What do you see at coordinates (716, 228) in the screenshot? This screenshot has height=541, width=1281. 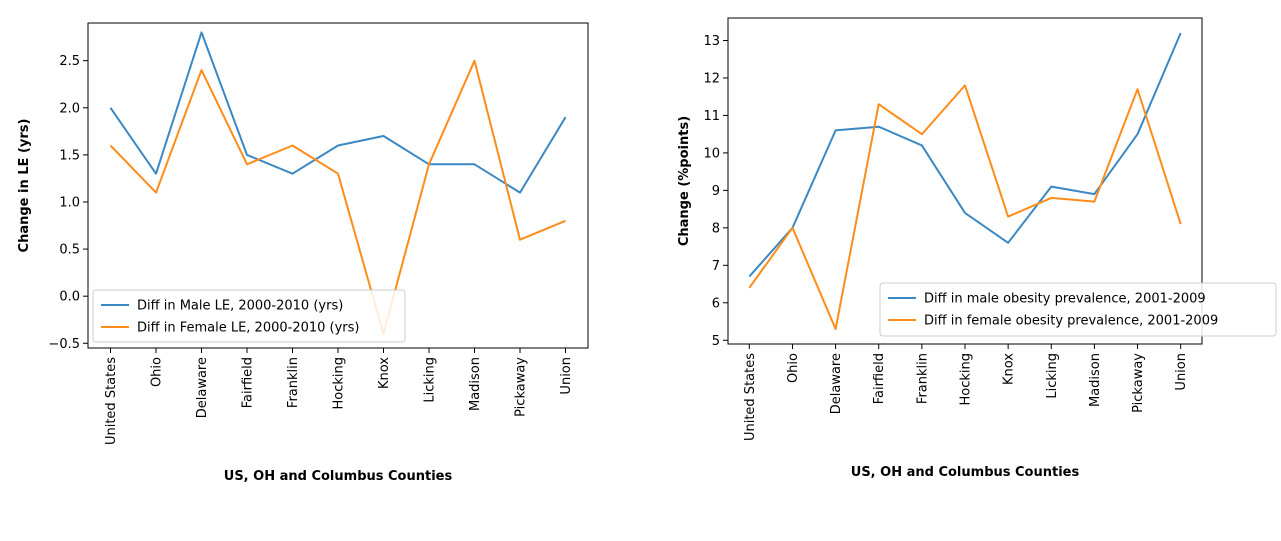 I see `y-tick-label: 8` at bounding box center [716, 228].